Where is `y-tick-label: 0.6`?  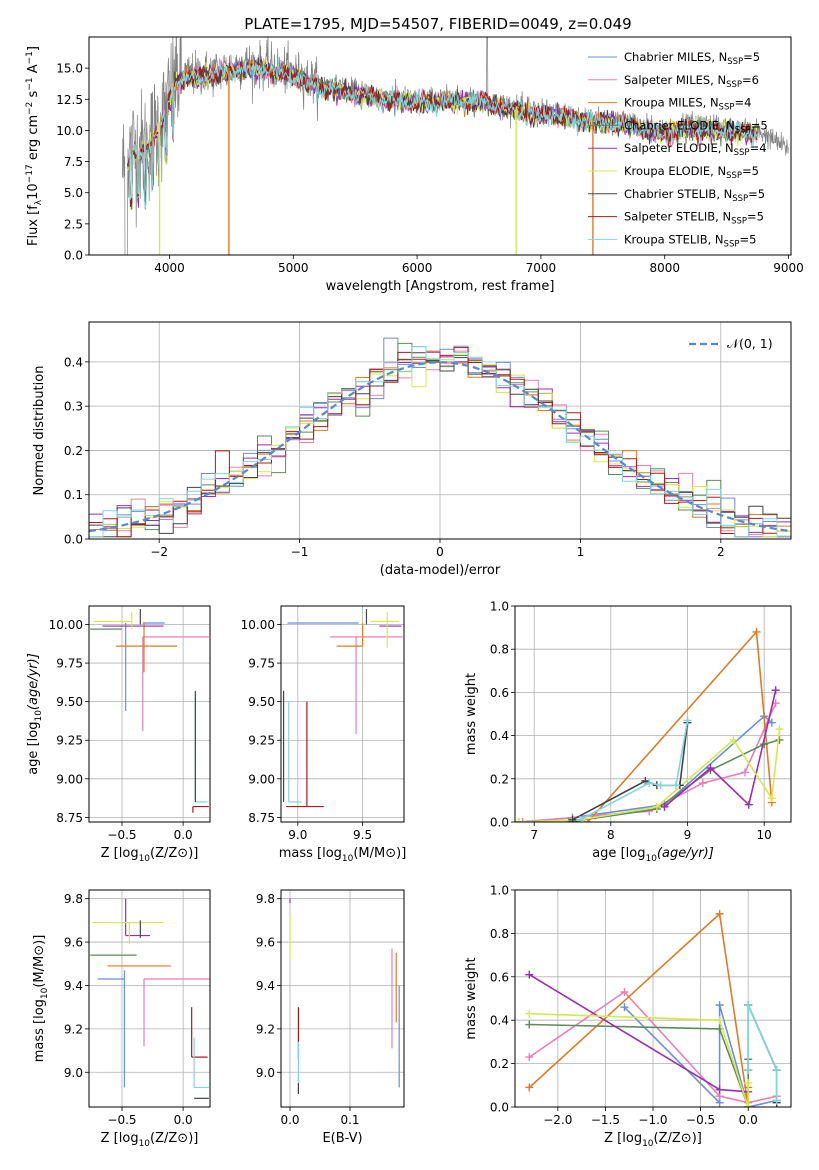 y-tick-label: 0.6 is located at coordinates (499, 693).